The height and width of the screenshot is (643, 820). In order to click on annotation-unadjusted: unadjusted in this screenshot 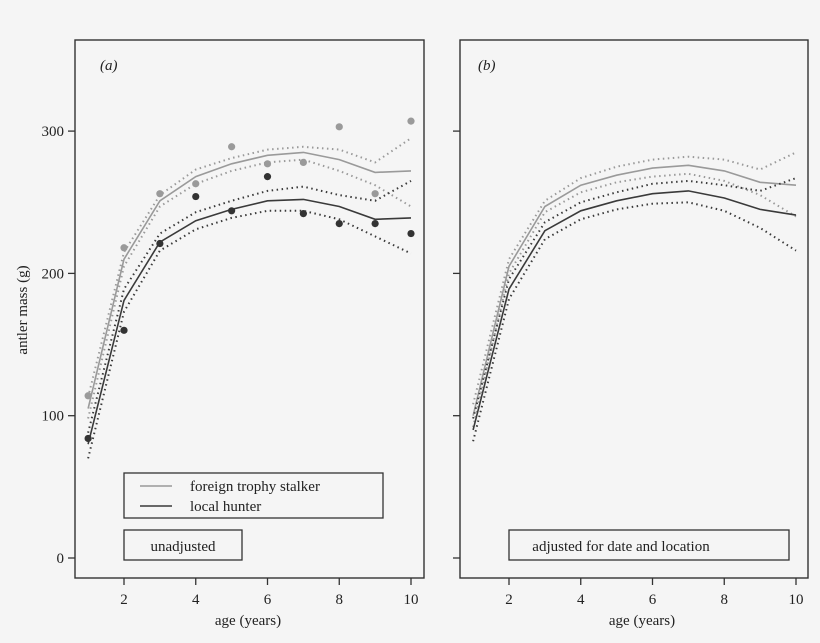, I will do `click(183, 547)`.